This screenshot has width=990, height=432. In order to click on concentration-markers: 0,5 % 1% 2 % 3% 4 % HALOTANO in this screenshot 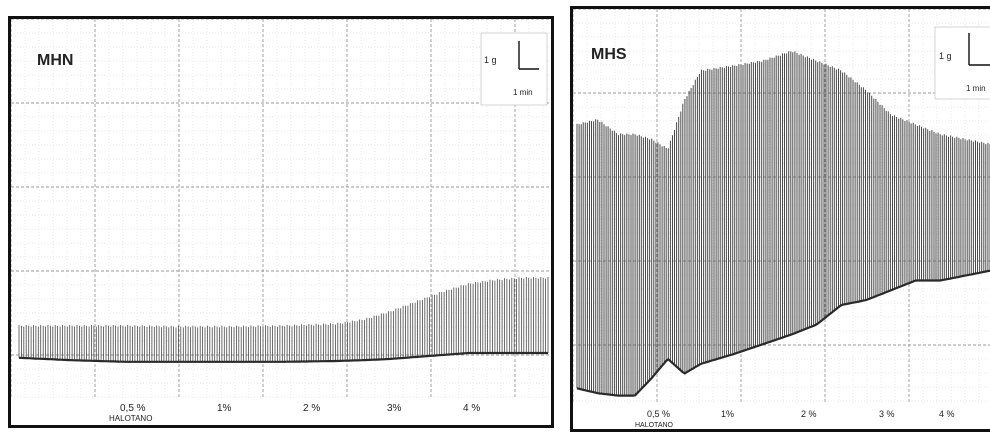, I will do `click(294, 413)`.